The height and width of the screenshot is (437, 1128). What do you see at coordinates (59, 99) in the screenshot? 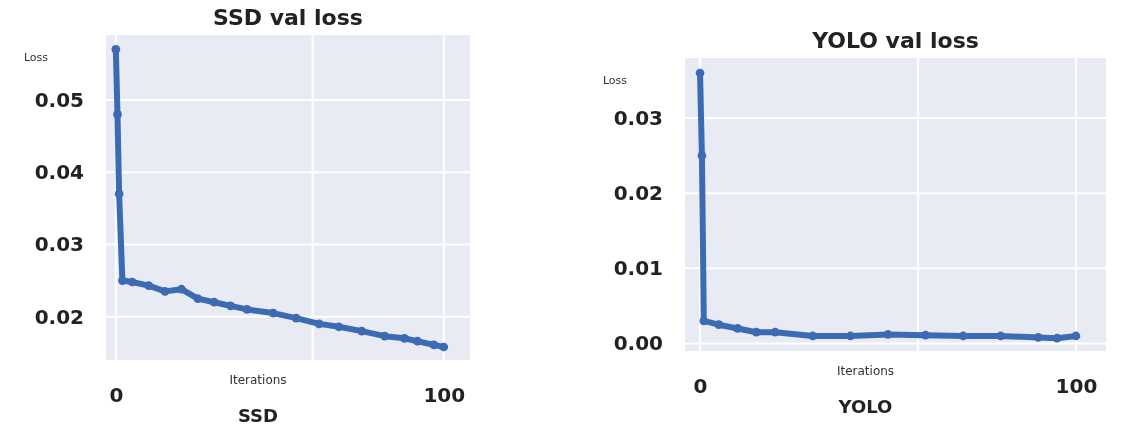
I see `y-tick-label: 0.05` at bounding box center [59, 99].